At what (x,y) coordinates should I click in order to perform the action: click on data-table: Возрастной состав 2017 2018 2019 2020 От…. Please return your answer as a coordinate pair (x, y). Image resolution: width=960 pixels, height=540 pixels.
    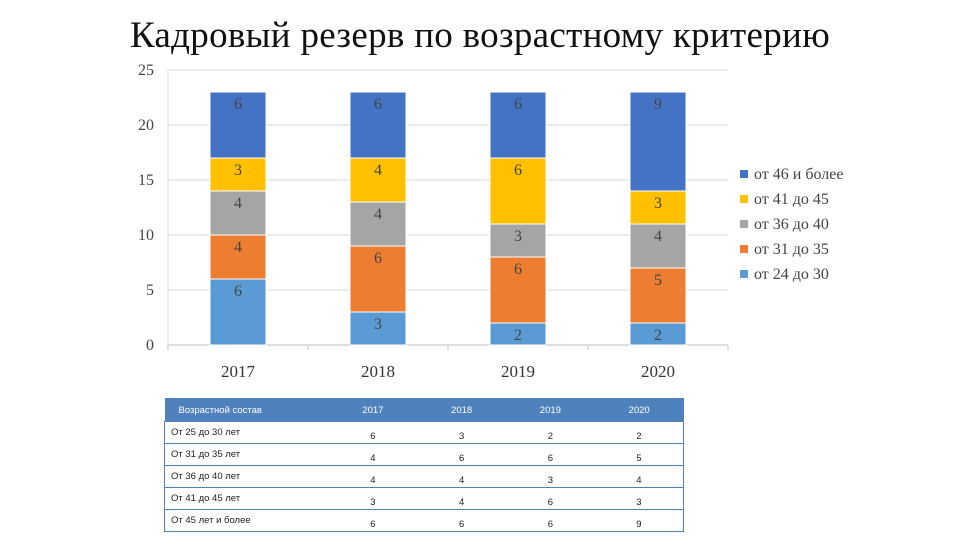
    Looking at the image, I should click on (424, 465).